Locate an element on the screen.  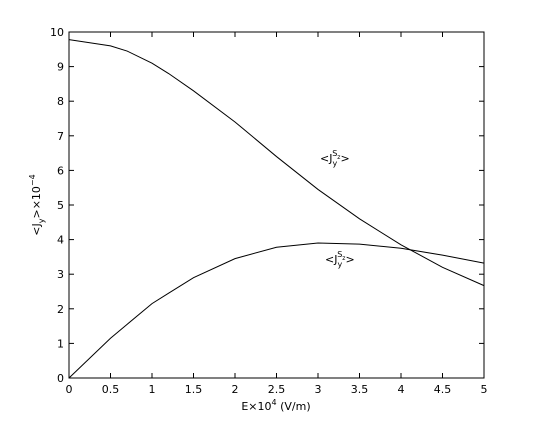
x-axis-label: E×104 (V/m) is located at coordinates (275, 405).